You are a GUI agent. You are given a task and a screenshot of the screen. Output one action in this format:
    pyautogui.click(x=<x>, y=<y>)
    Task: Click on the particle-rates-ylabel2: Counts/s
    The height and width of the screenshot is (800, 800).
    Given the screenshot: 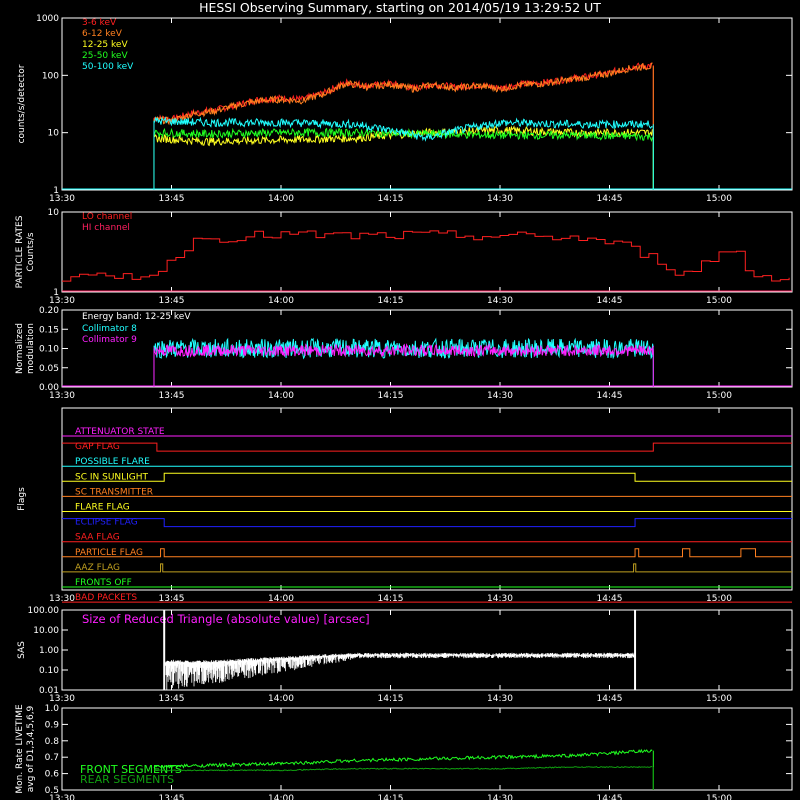 What is the action you would take?
    pyautogui.click(x=31, y=251)
    